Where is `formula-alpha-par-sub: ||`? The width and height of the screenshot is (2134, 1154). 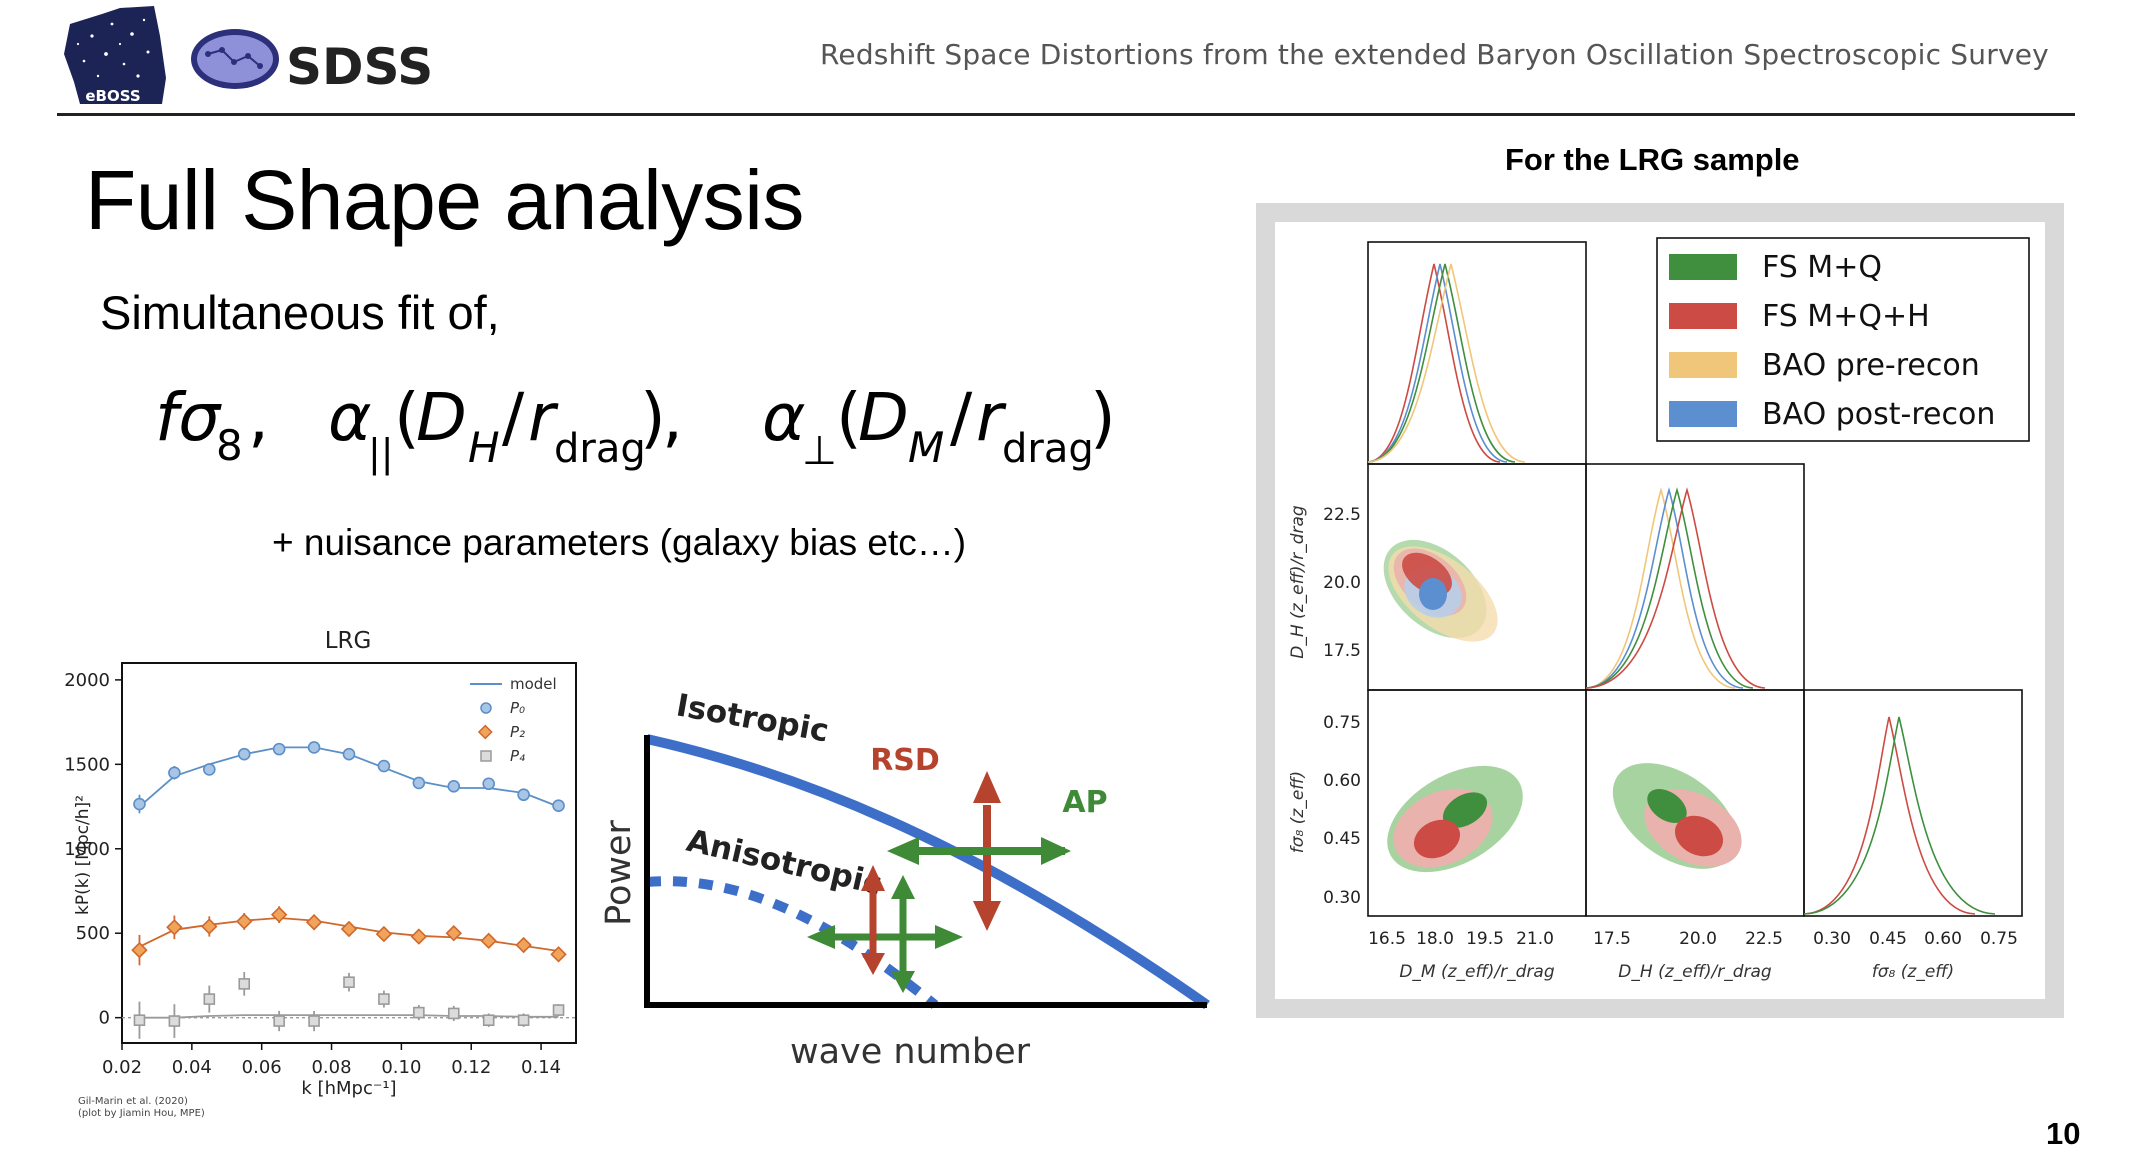
formula-alpha-par-sub: || is located at coordinates (381, 453).